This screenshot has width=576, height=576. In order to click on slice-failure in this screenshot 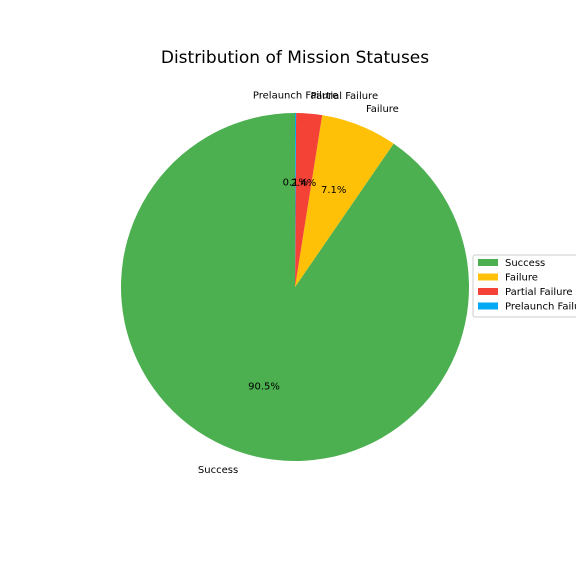, I will do `click(344, 201)`.